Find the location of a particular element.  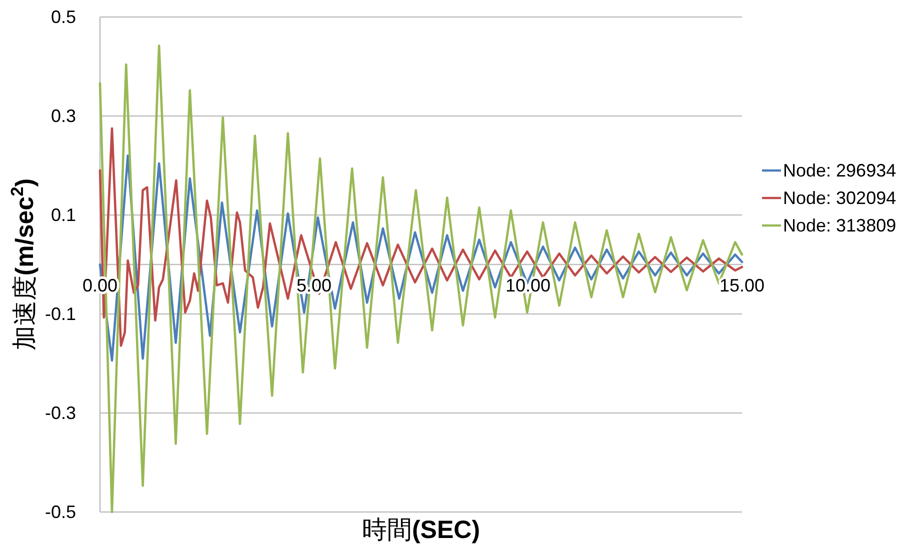

x-tick-label: 15.00 is located at coordinates (742, 285).